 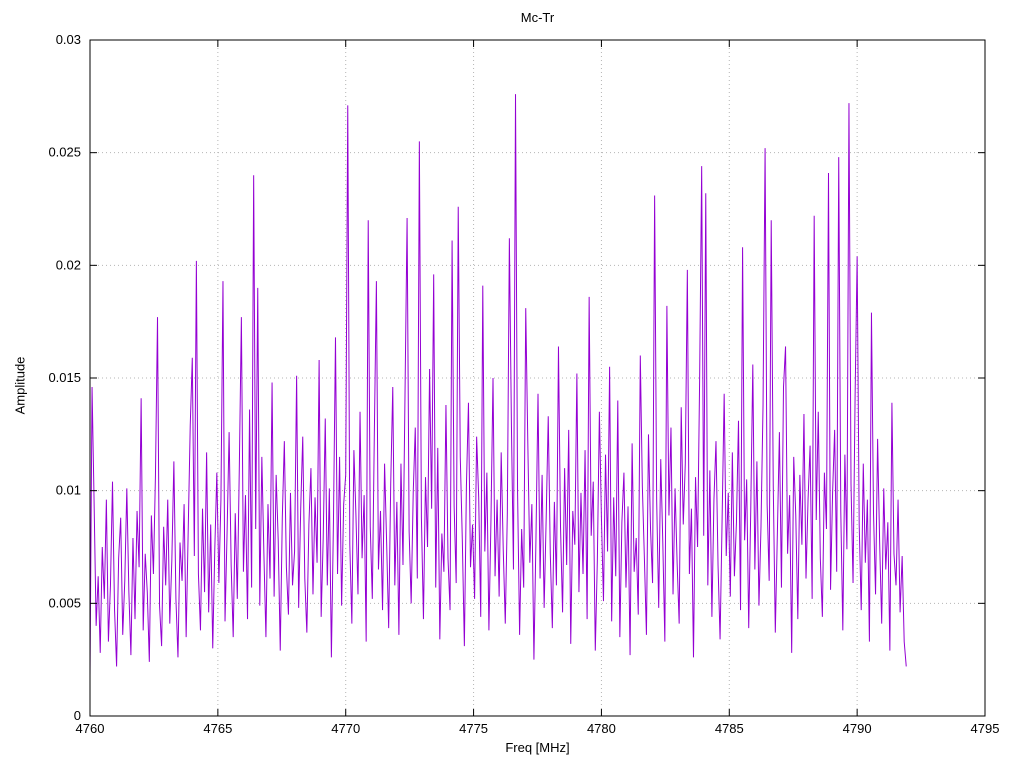 What do you see at coordinates (77, 715) in the screenshot?
I see `y-tick-label: 0` at bounding box center [77, 715].